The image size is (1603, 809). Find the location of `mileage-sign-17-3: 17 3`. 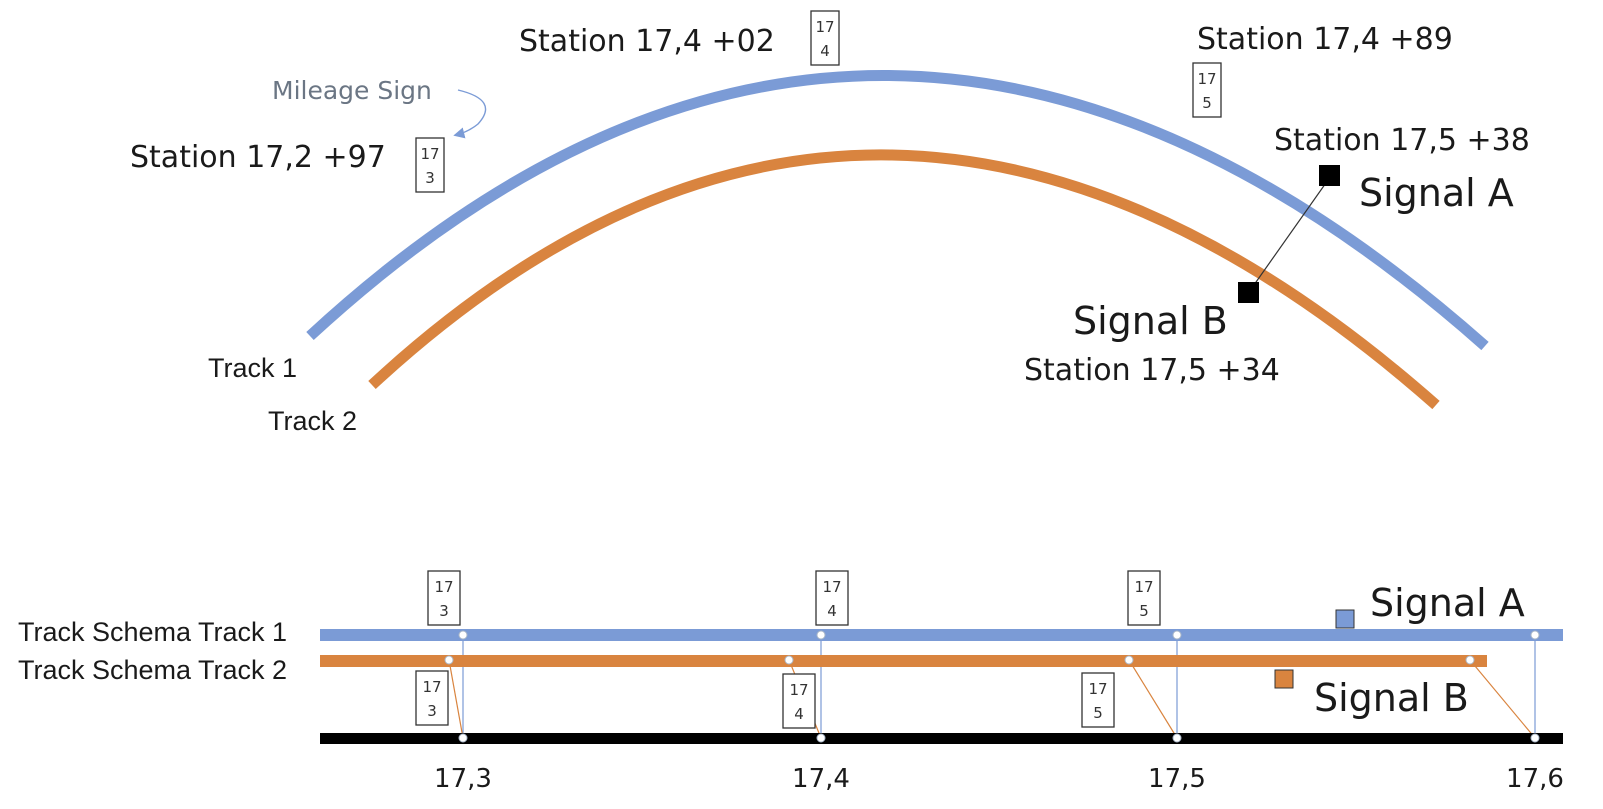

mileage-sign-17-3: 17 3 is located at coordinates (430, 165).